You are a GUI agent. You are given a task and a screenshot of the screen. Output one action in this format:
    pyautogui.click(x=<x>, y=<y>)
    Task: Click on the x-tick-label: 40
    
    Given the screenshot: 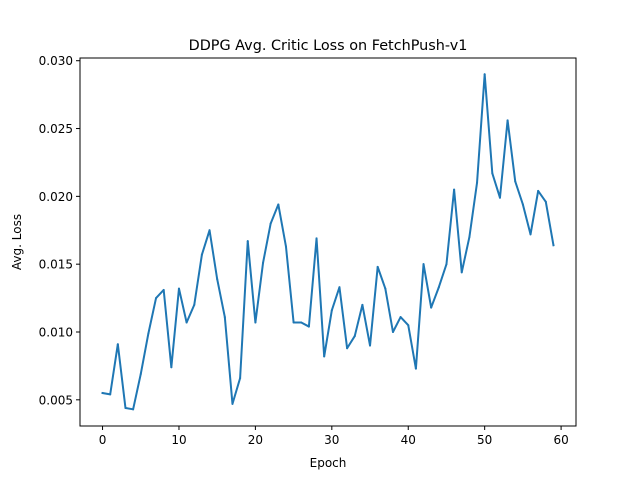 What is the action you would take?
    pyautogui.click(x=408, y=440)
    